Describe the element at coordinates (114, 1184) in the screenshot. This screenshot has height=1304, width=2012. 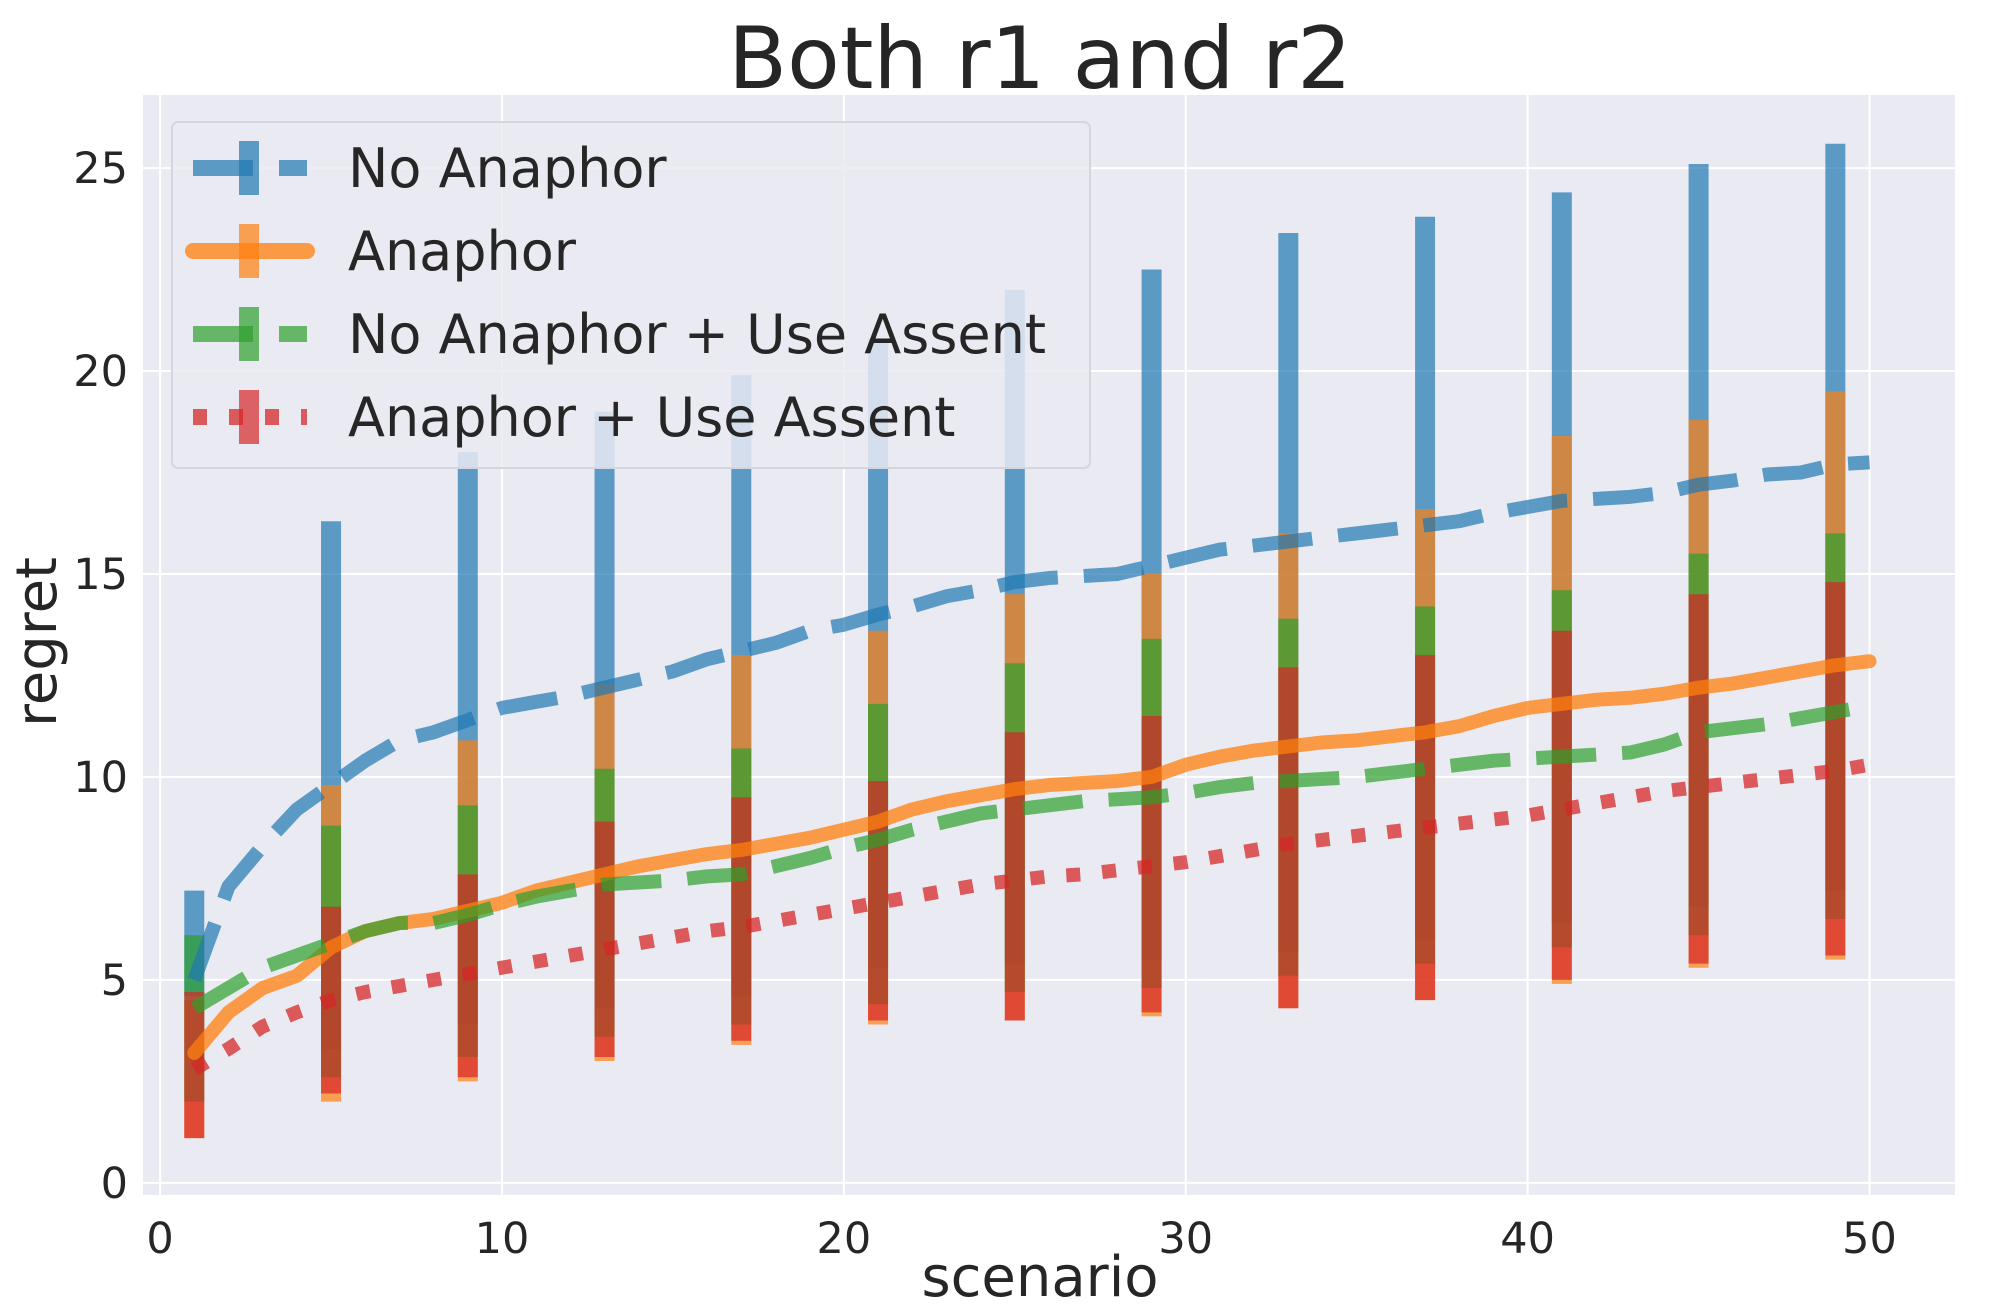
I see `y-tick-label: 0` at that location.